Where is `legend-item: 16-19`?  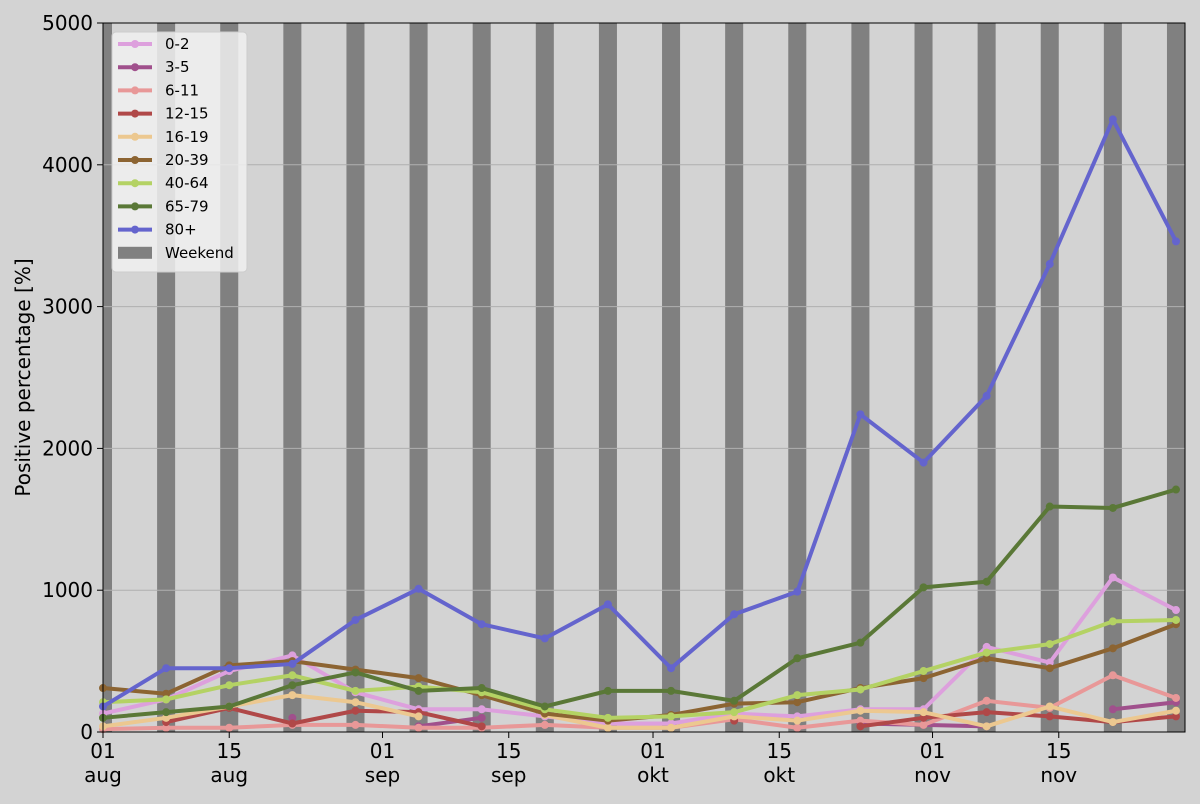
legend-item: 16-19 is located at coordinates (163, 137).